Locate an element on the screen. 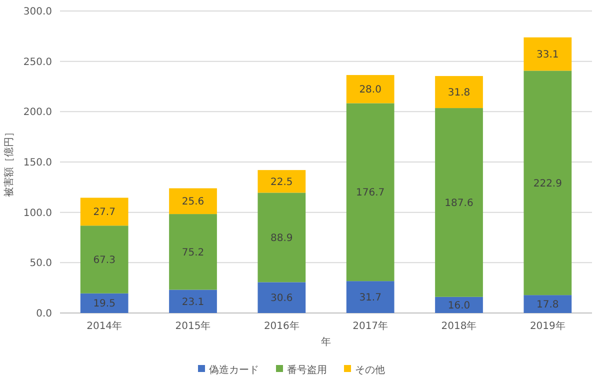 The width and height of the screenshot is (600, 387). data-label: 187.6 is located at coordinates (459, 203).